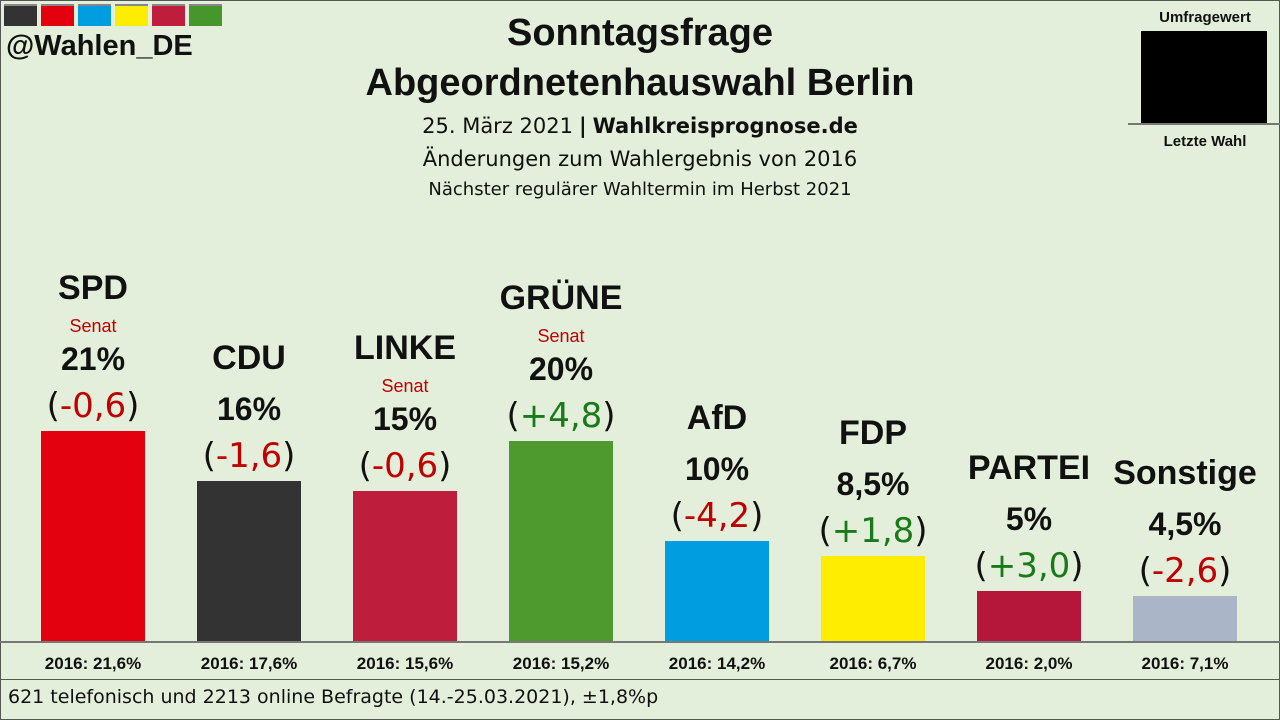 This screenshot has width=1280, height=720. I want to click on dateline: 25. März 2021 | Wahlkreisprognose.de, so click(640, 126).